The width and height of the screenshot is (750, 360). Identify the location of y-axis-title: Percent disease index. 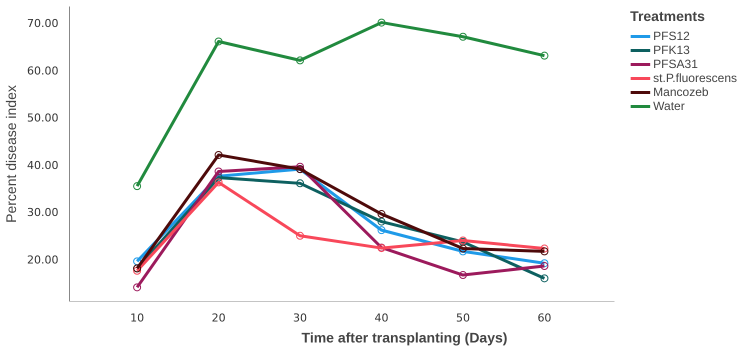
(11, 154).